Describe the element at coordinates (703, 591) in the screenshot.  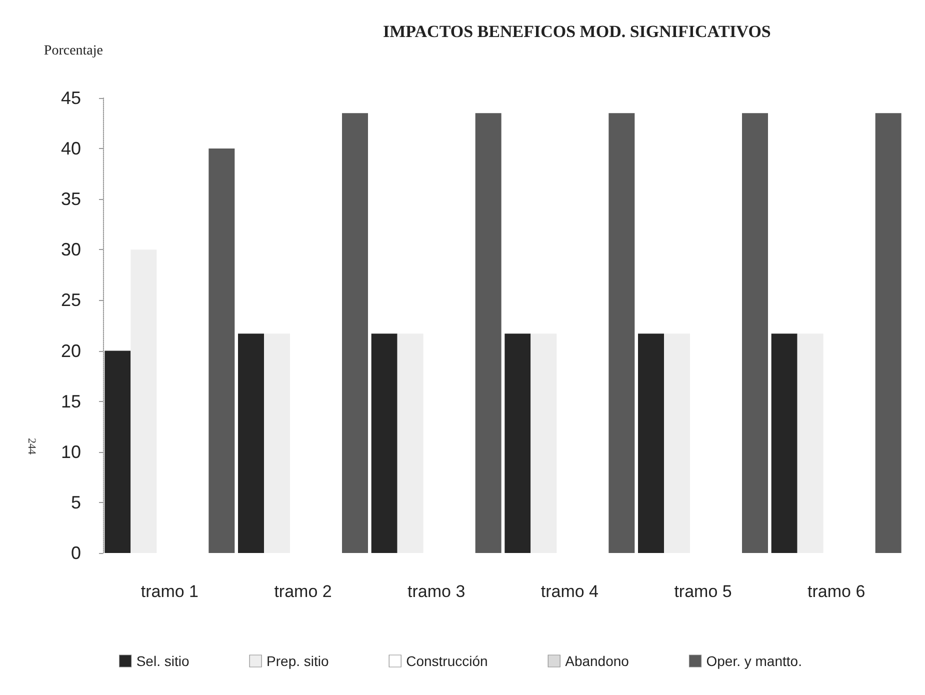
I see `x-tick-label: tramo 5` at that location.